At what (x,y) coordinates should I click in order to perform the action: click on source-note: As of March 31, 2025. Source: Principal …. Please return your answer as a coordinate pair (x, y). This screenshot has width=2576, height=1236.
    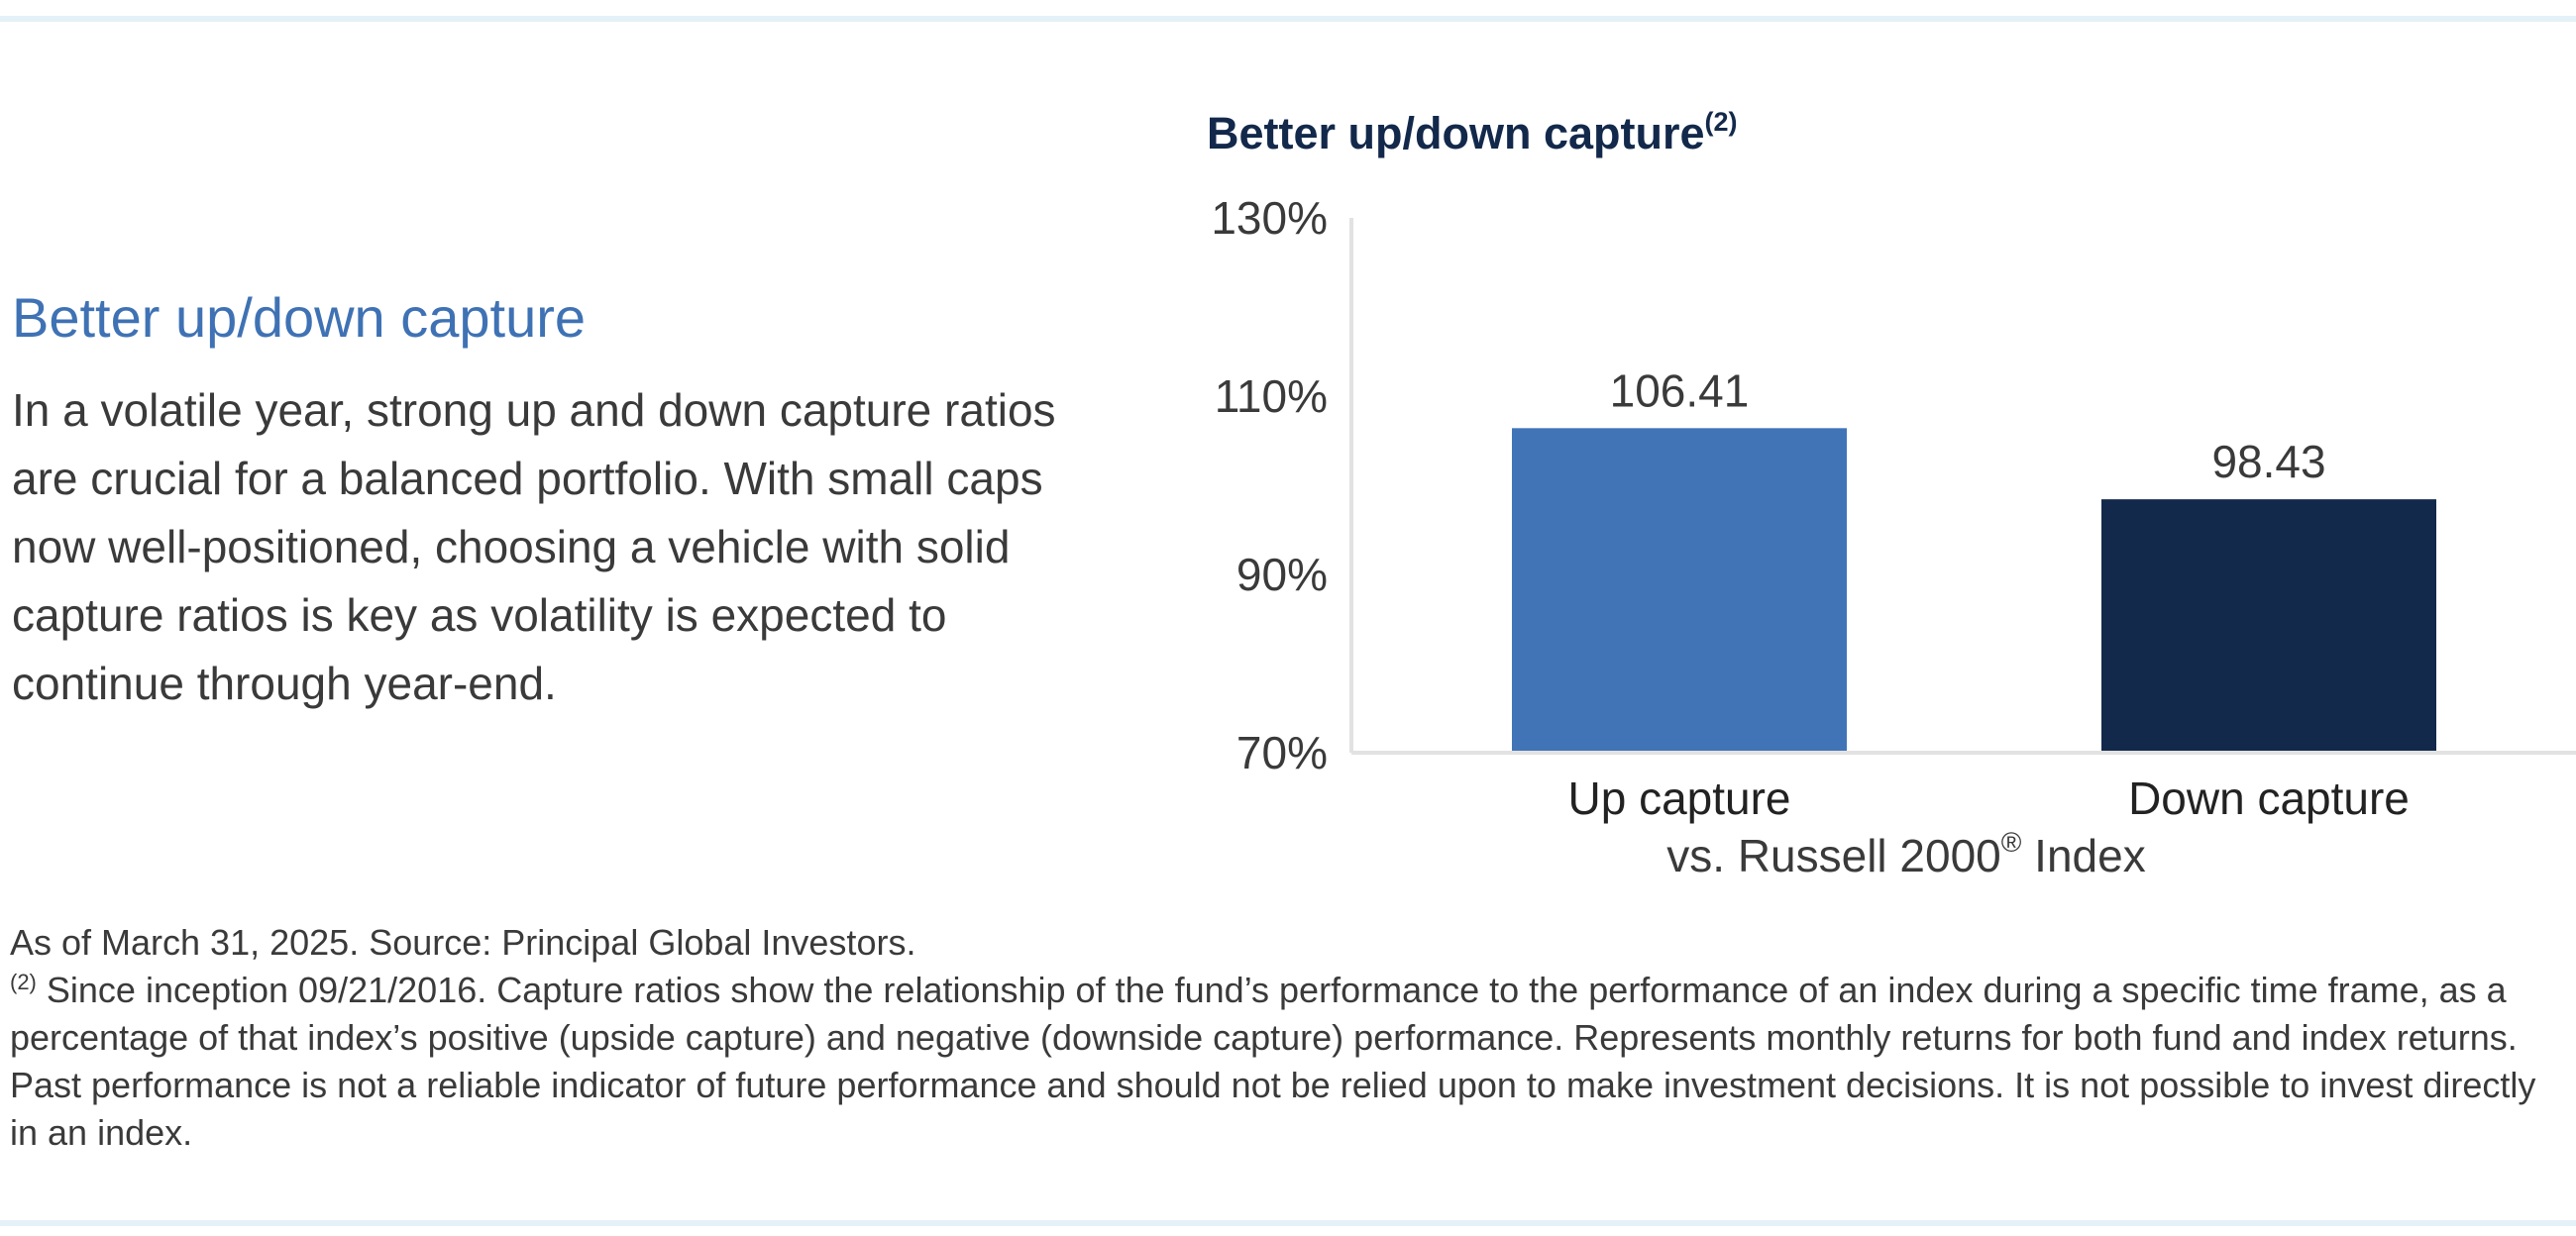
    Looking at the image, I should click on (463, 942).